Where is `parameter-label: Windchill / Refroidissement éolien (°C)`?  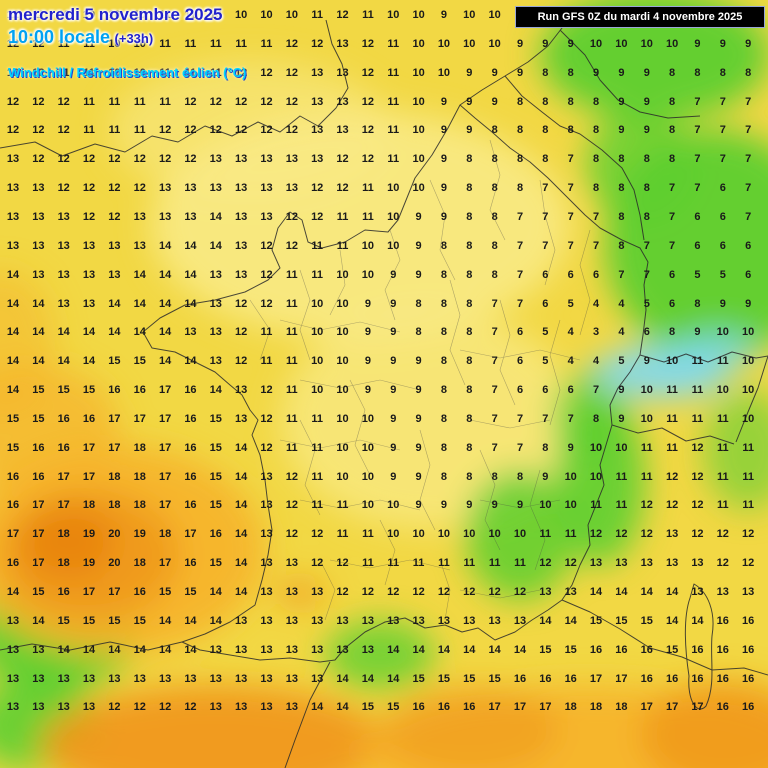 parameter-label: Windchill / Refroidissement éolien (°C) is located at coordinates (127, 73).